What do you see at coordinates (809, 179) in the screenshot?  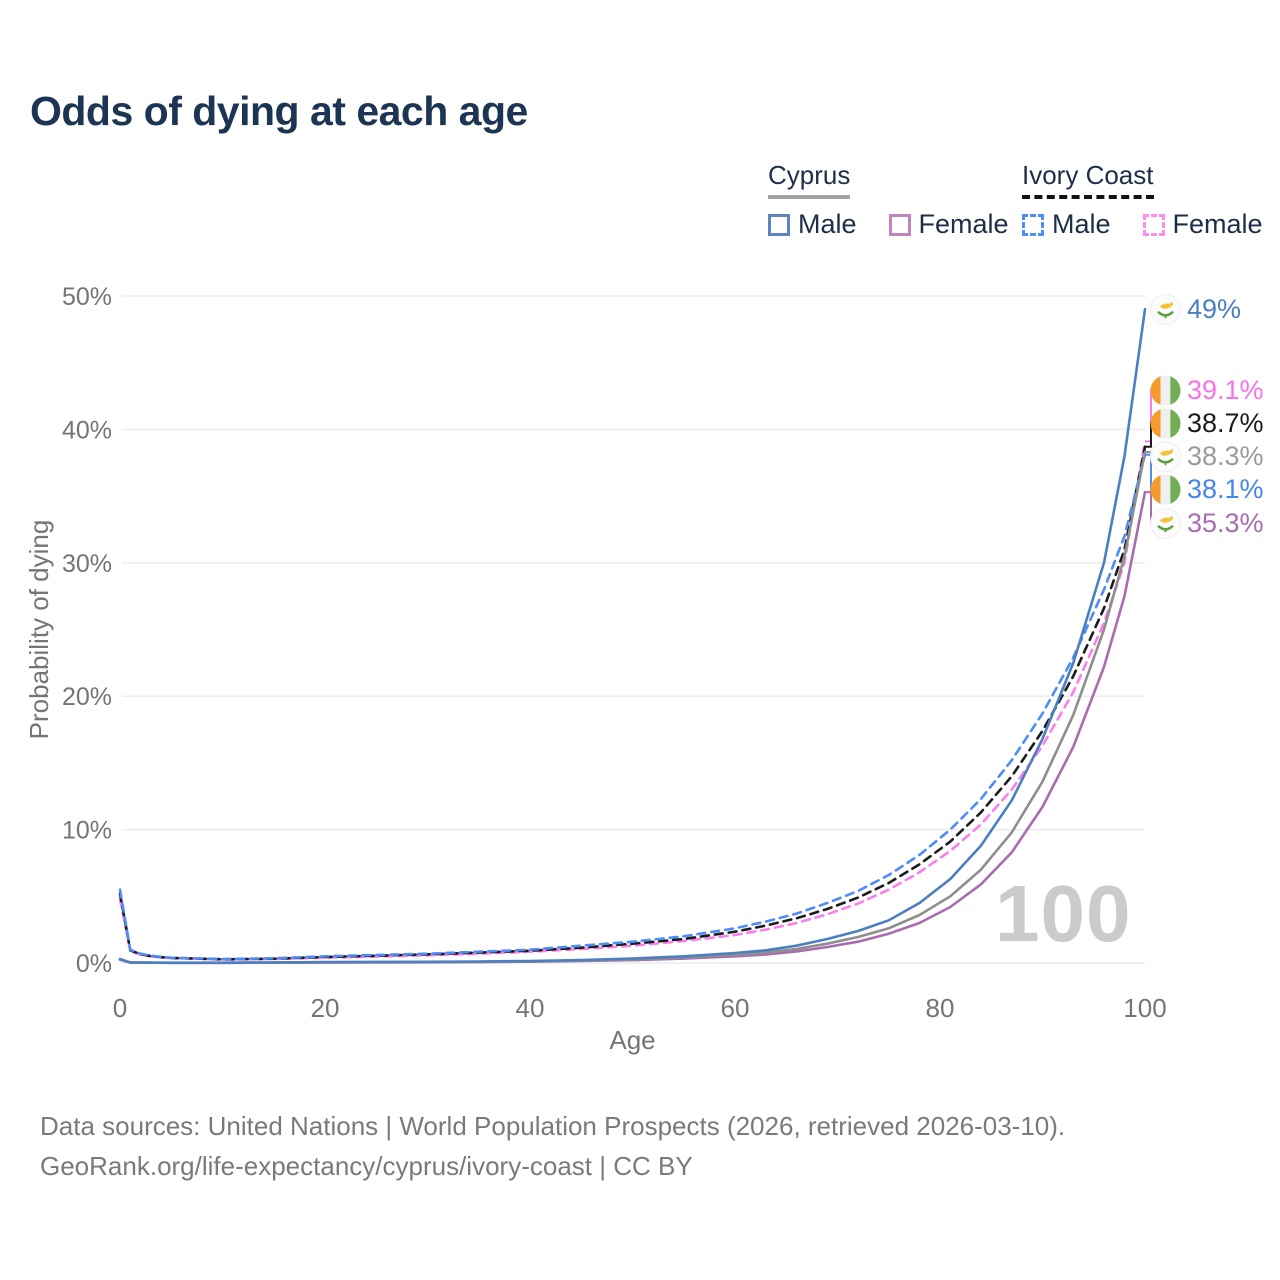 I see `legend-header-cyprus: Cyprus` at bounding box center [809, 179].